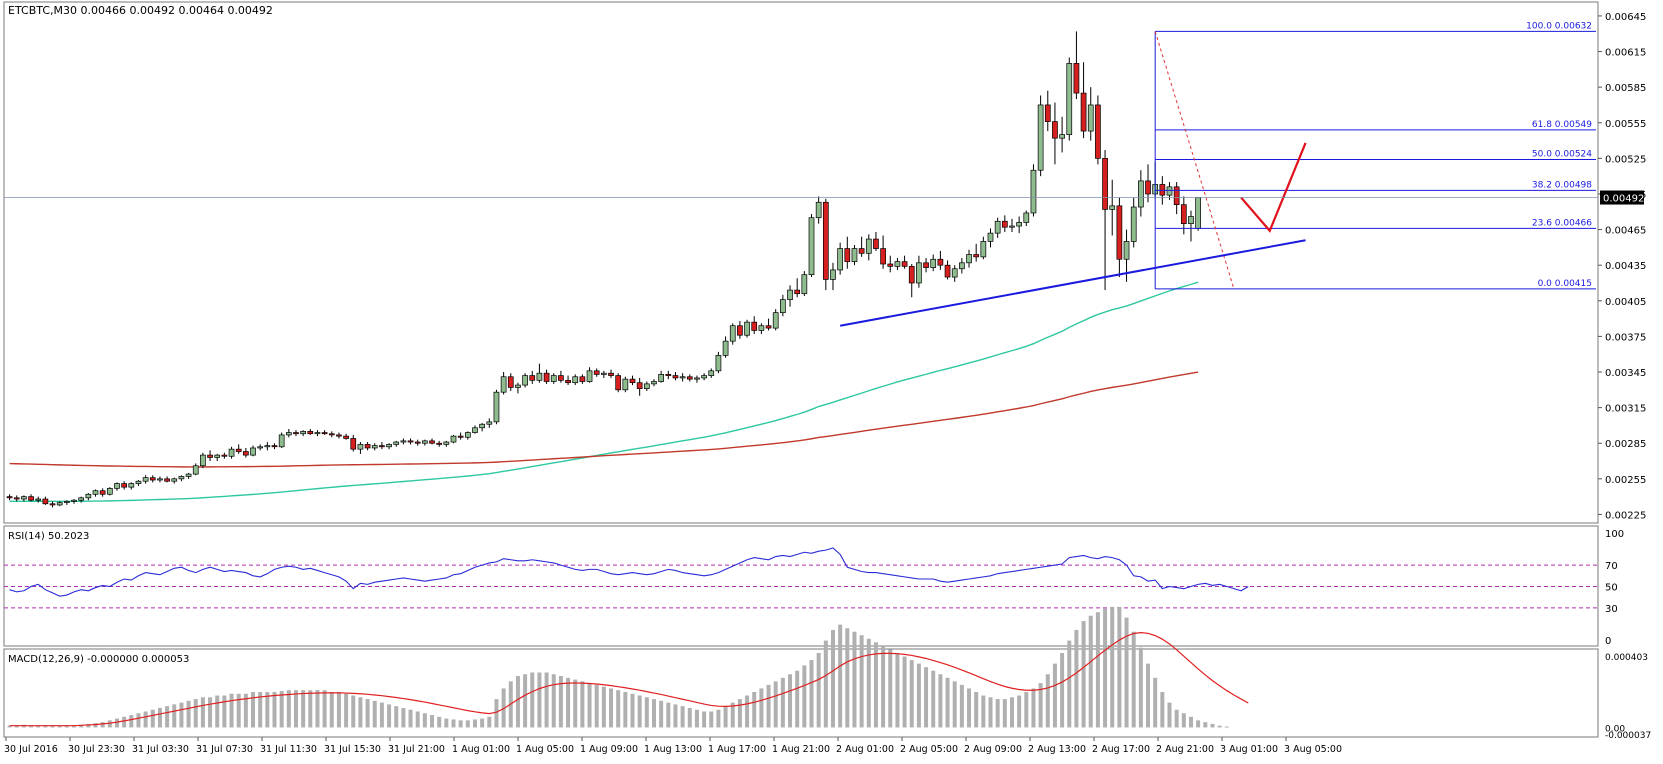 The image size is (1663, 764). Describe the element at coordinates (929, 749) in the screenshot. I see `time-tick-label: 2 Aug 05:00` at that location.